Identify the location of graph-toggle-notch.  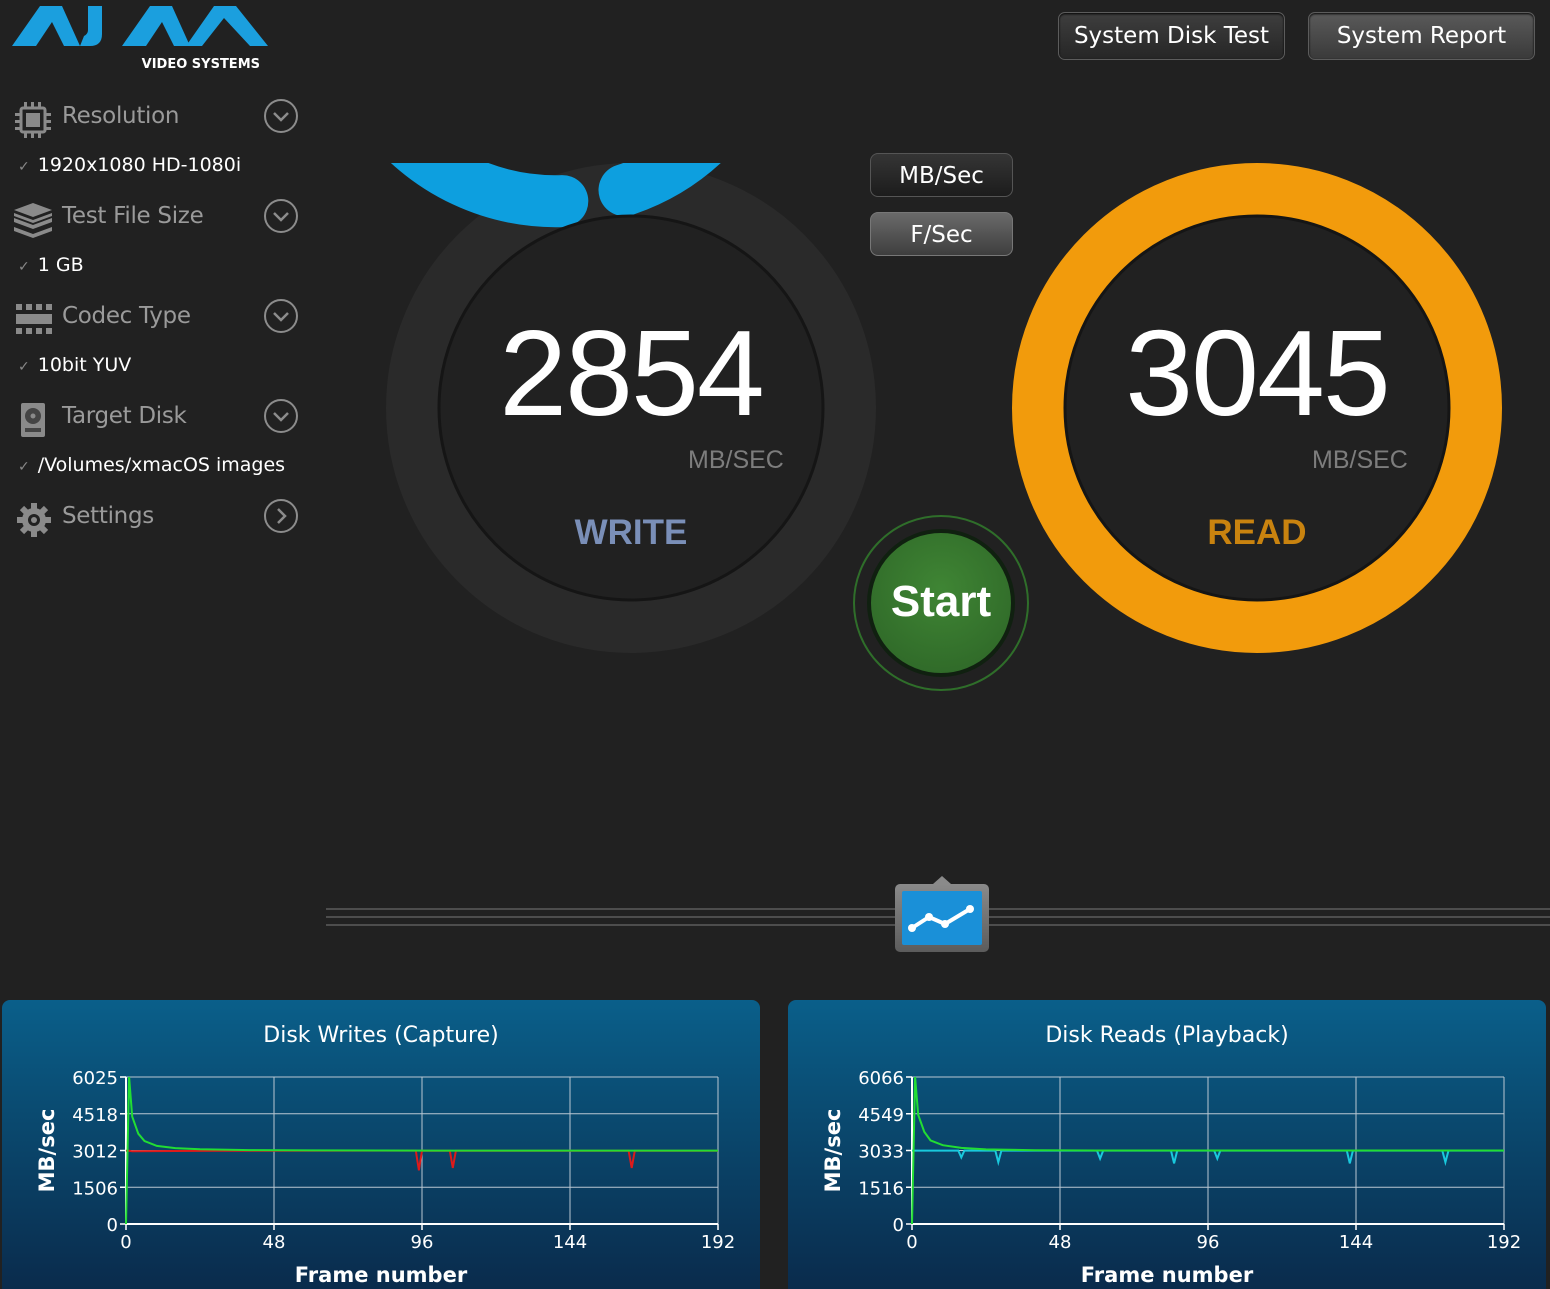
(942, 880).